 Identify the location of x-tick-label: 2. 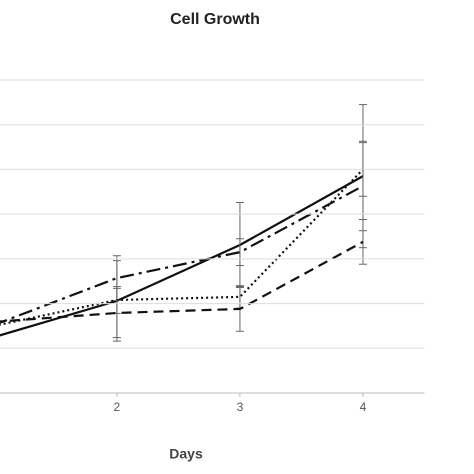
(117, 407).